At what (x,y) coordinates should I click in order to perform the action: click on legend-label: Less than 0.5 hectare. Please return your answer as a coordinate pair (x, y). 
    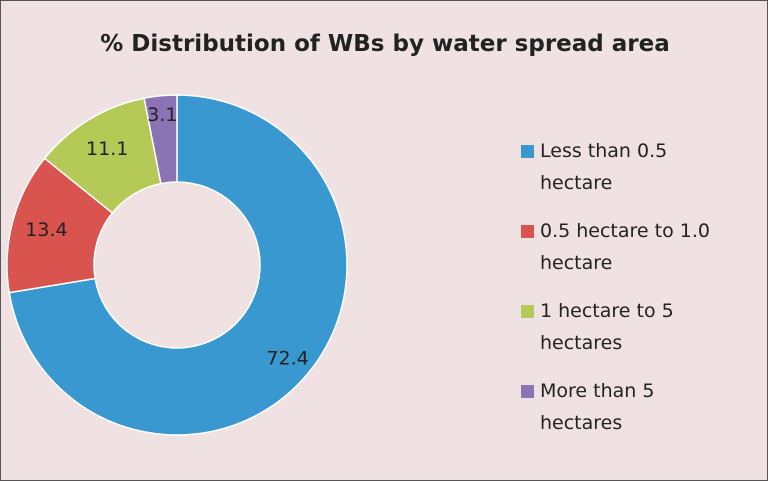
    Looking at the image, I should click on (604, 167).